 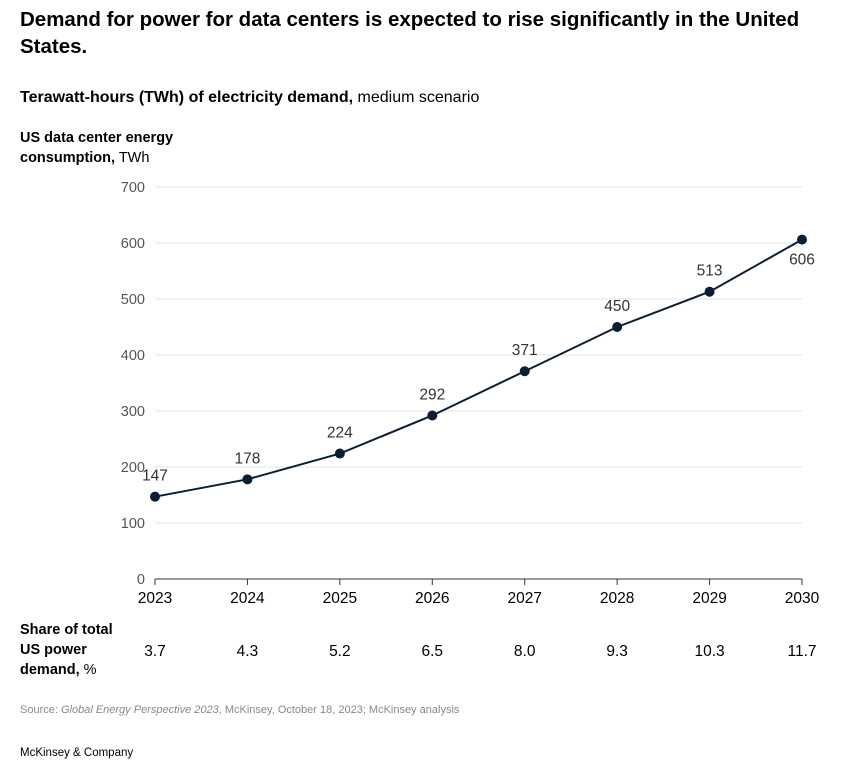 What do you see at coordinates (709, 651) in the screenshot?
I see `share-value: 10.3` at bounding box center [709, 651].